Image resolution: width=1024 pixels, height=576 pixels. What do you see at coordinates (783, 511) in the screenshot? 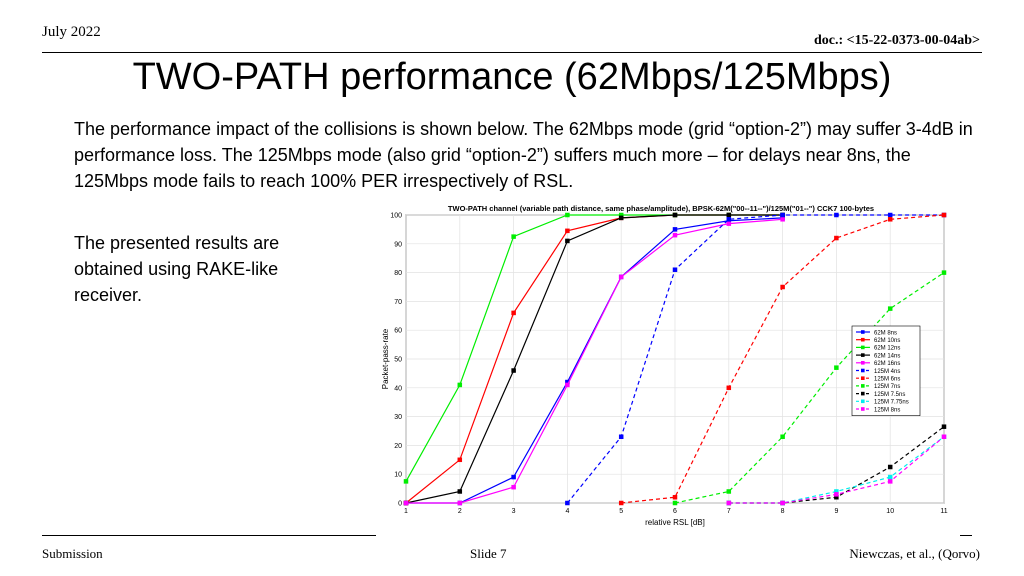
I see `x-tick-label: 8` at bounding box center [783, 511].